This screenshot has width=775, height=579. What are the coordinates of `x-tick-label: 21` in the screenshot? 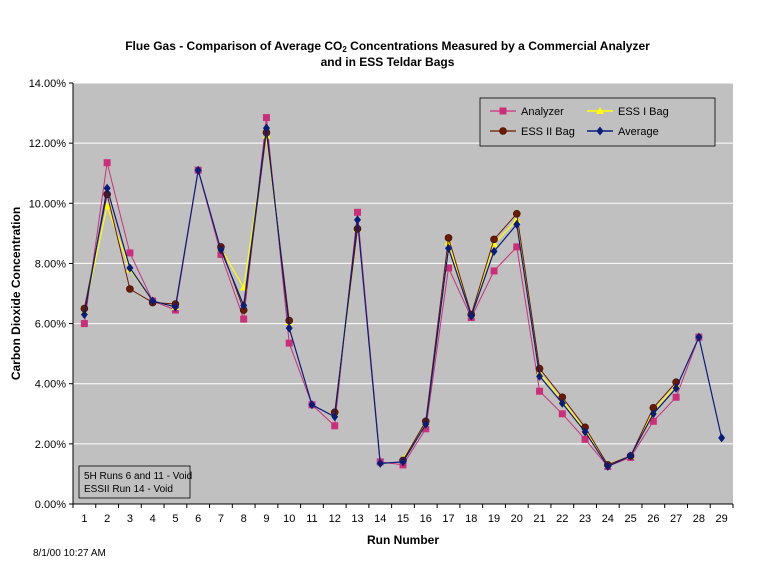 It's located at (539, 519).